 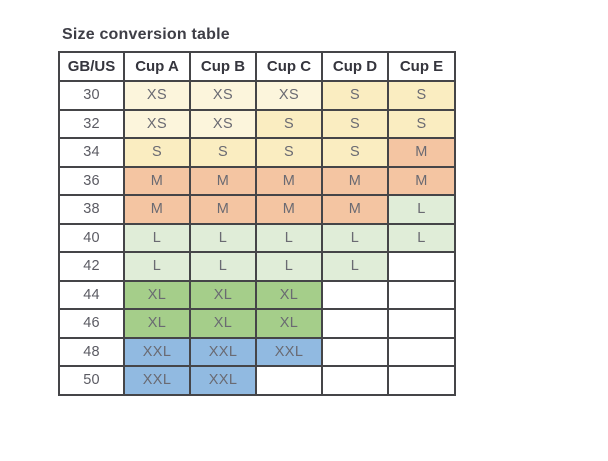 I want to click on table-row-34: 34 S S S S M, so click(x=257, y=152).